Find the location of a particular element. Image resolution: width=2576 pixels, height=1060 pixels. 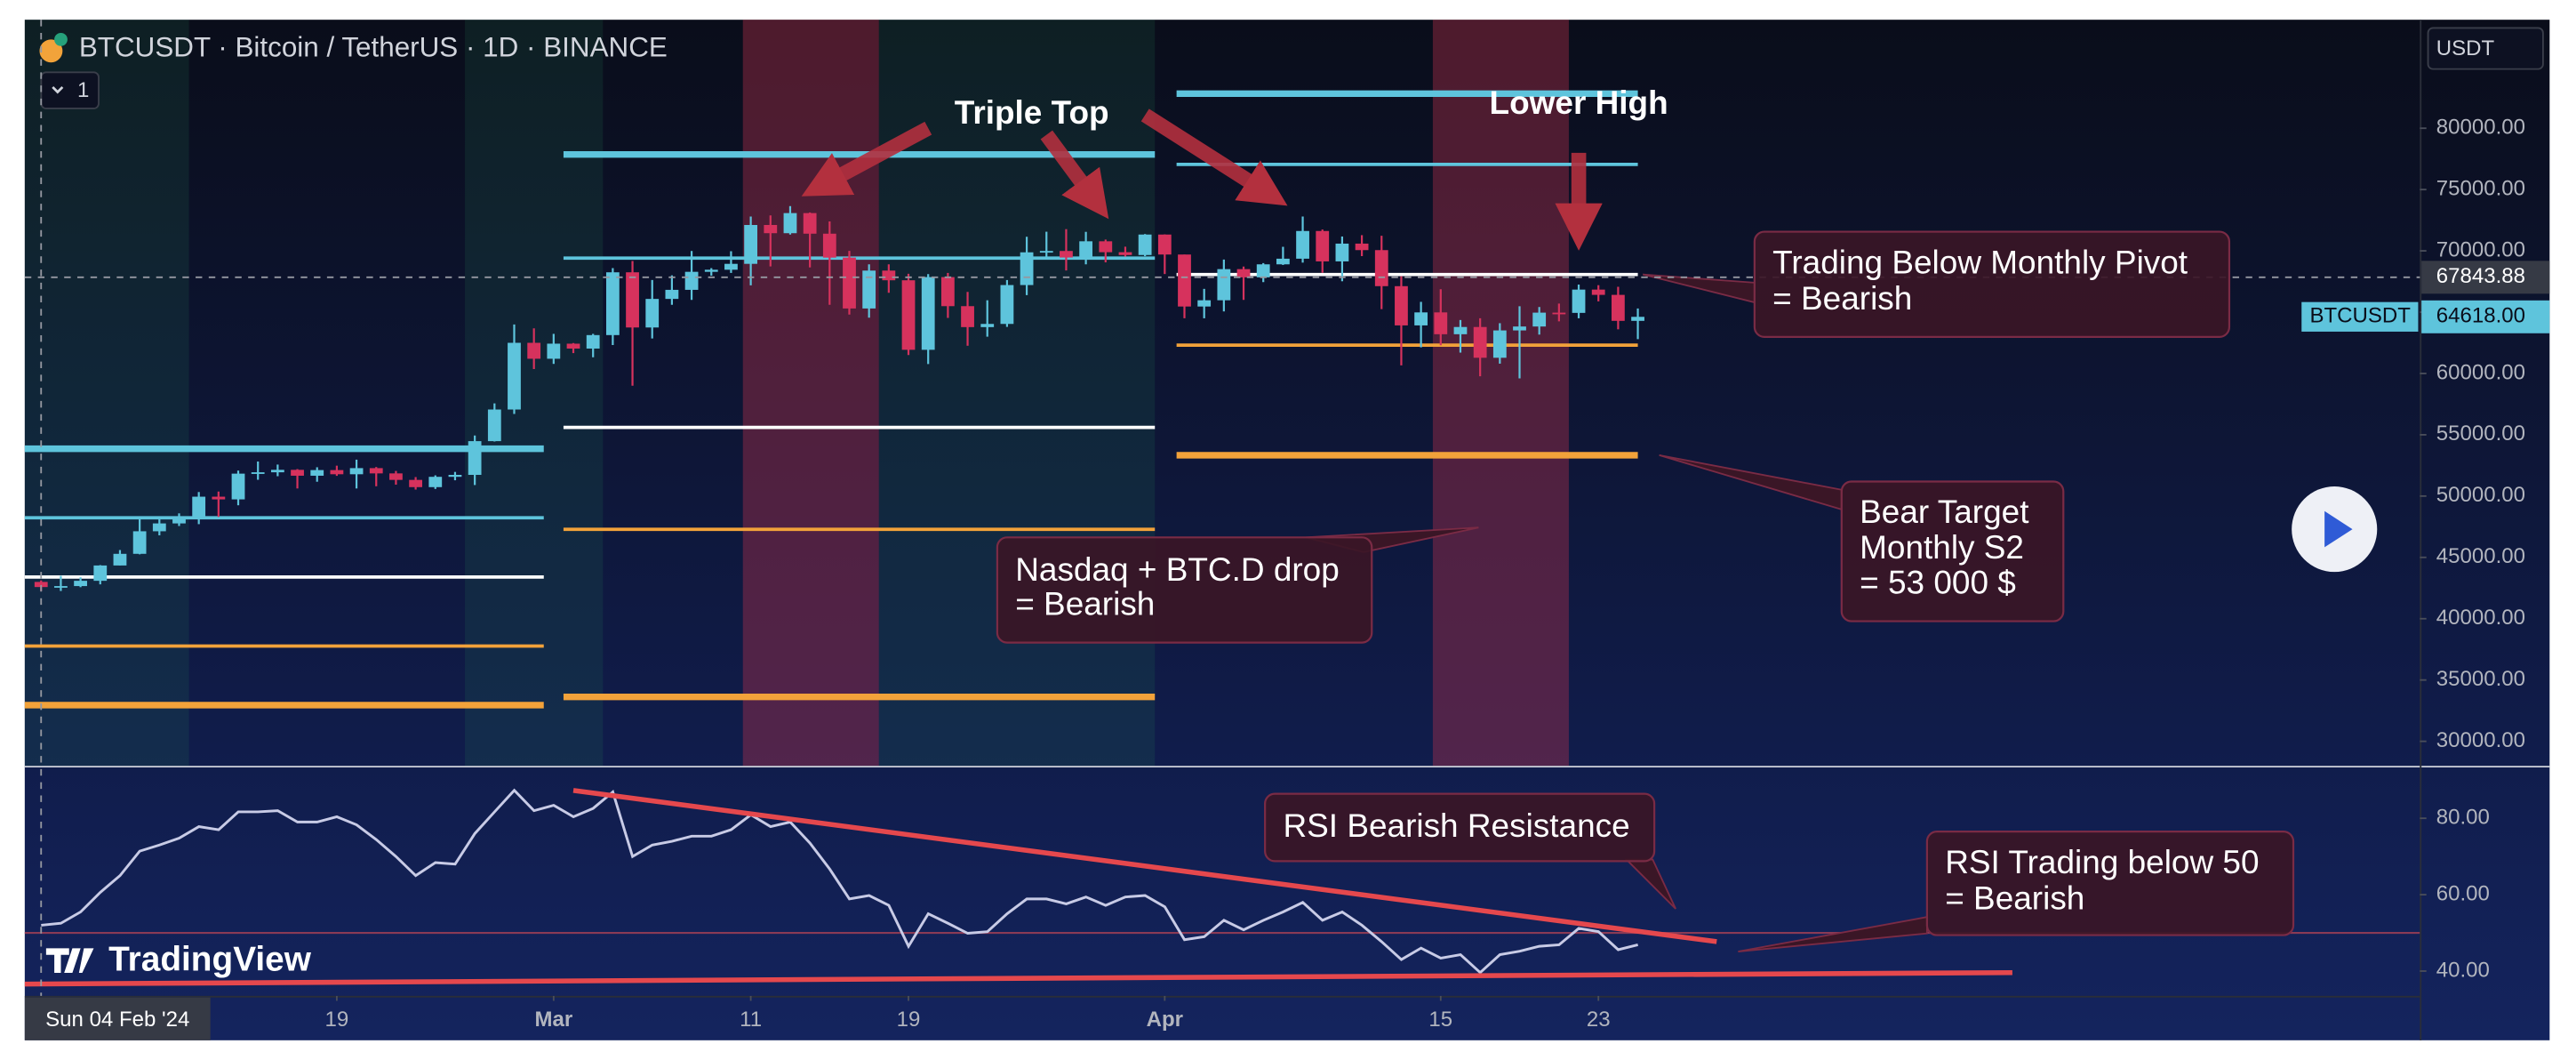

currency-button is located at coordinates (2485, 48).